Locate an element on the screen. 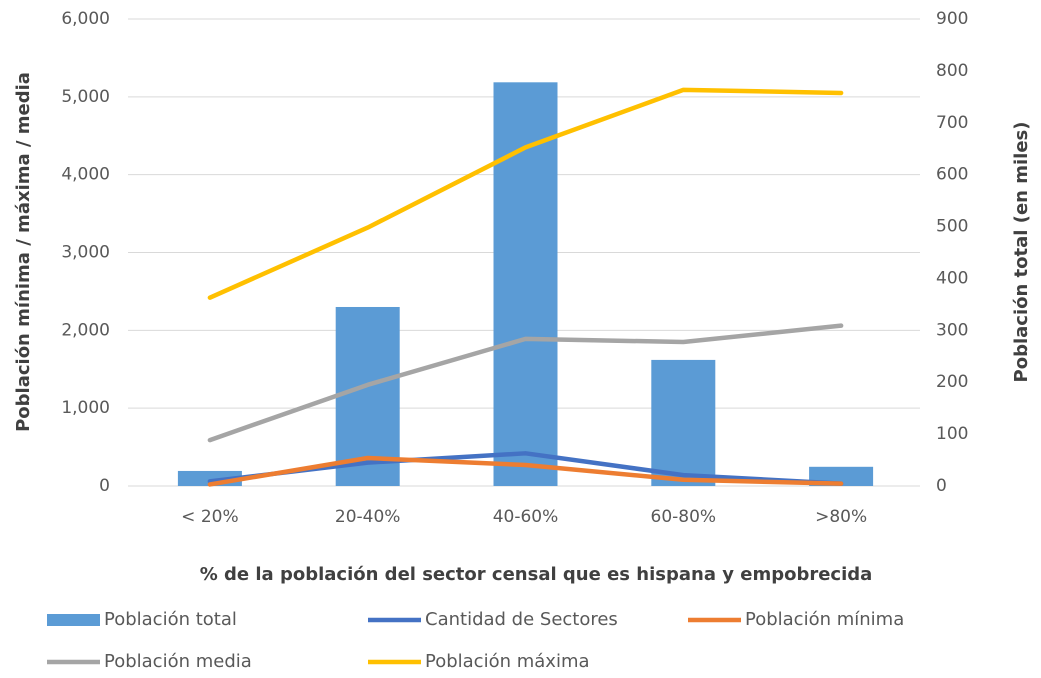 The image size is (1041, 678). y-tick-label: 3,000 is located at coordinates (85, 253).